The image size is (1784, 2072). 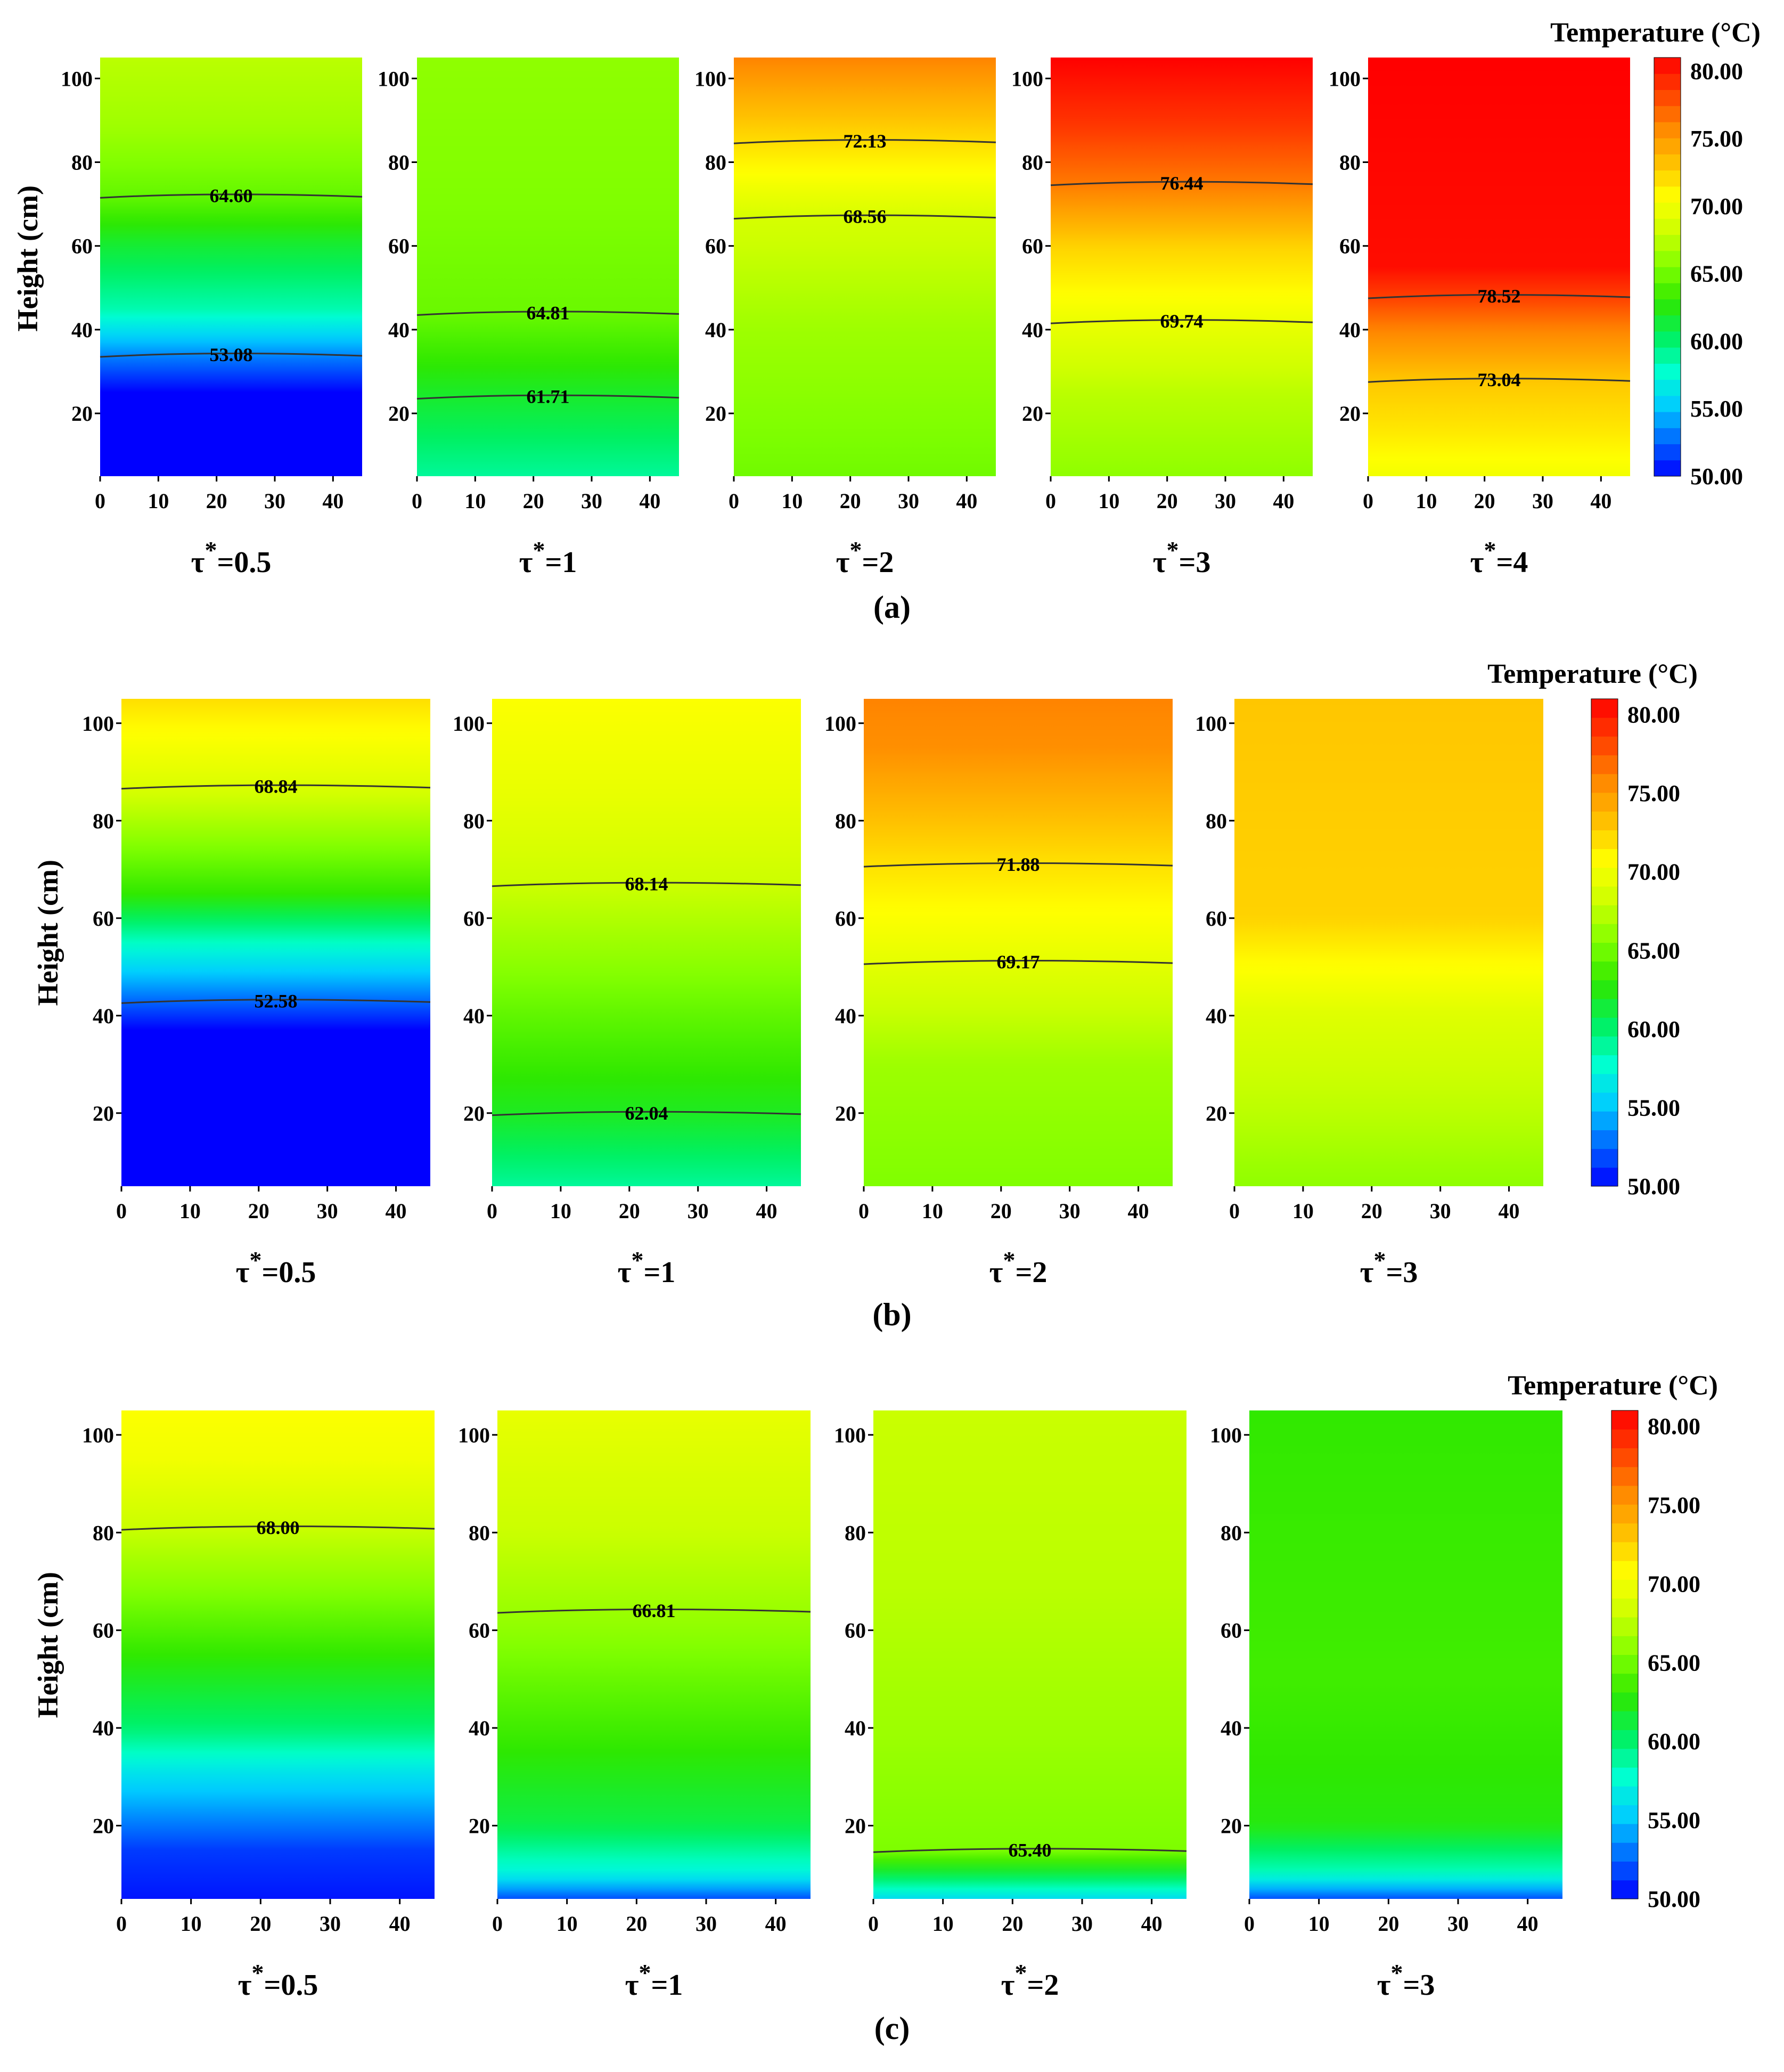 What do you see at coordinates (1019, 1267) in the screenshot?
I see `panel-caption: τ*=2` at bounding box center [1019, 1267].